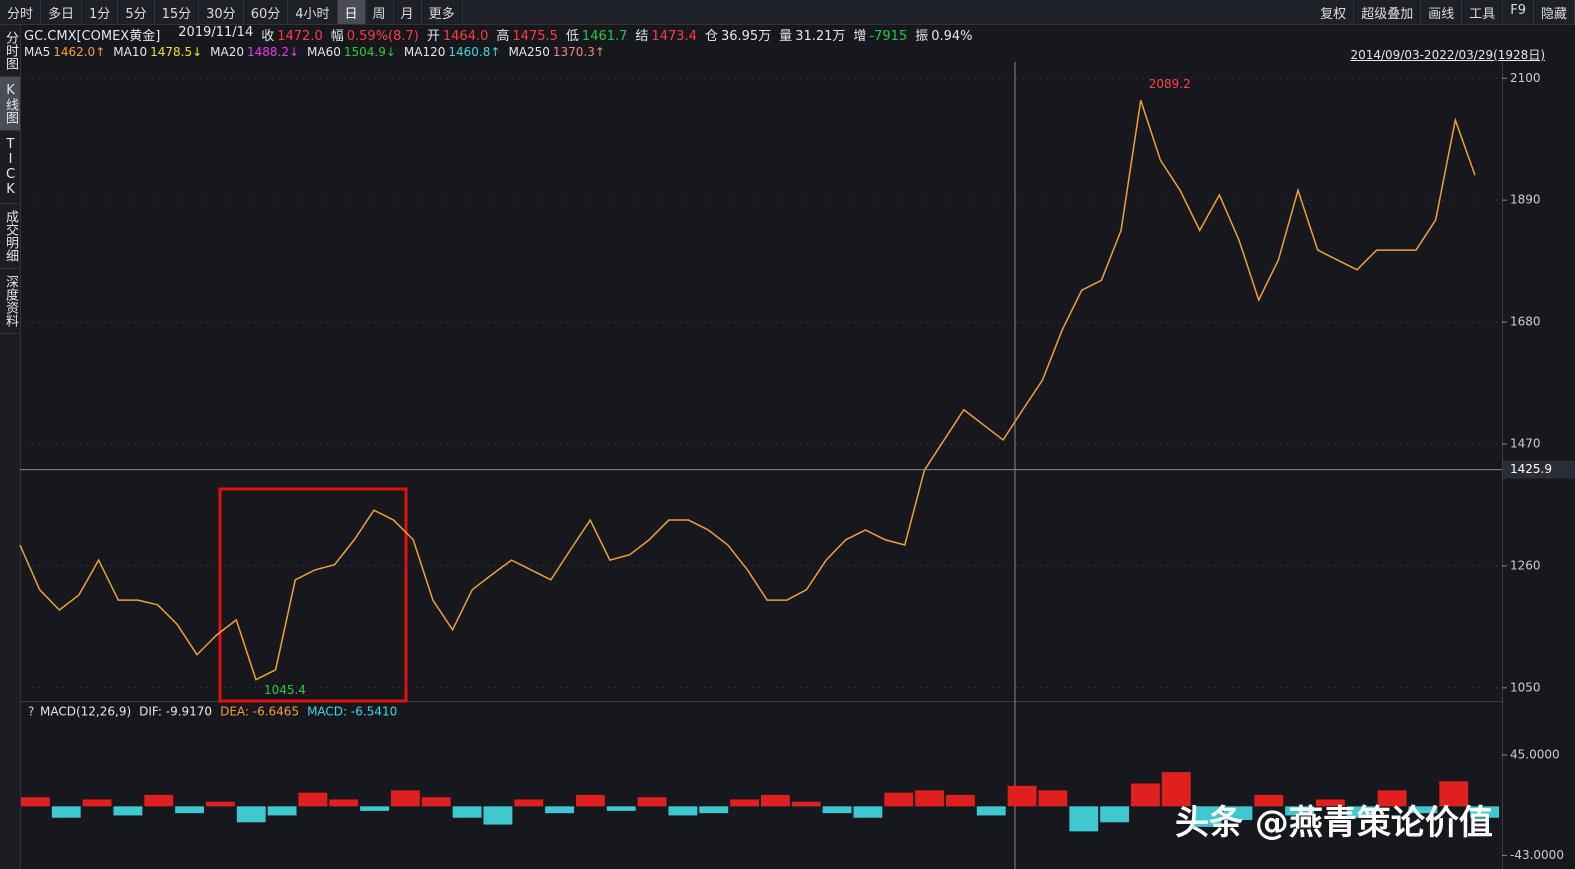  I want to click on tool-button: 超级叠加, so click(1388, 12).